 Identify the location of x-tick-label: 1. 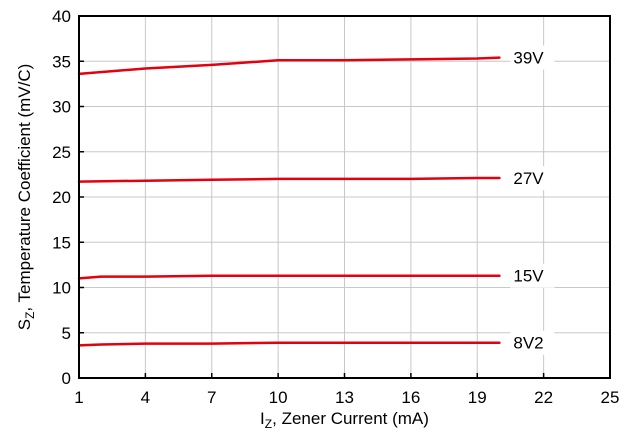
(78, 397).